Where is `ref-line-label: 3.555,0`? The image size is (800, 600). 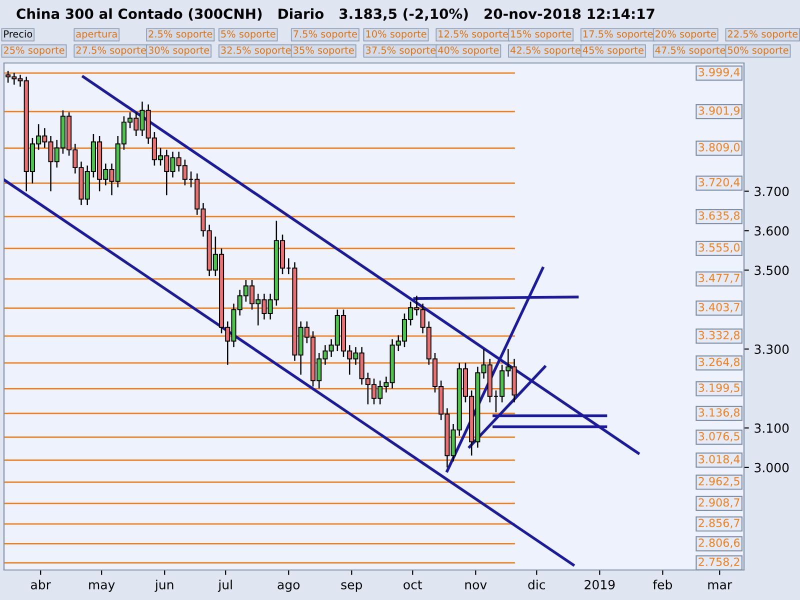 ref-line-label: 3.555,0 is located at coordinates (719, 248).